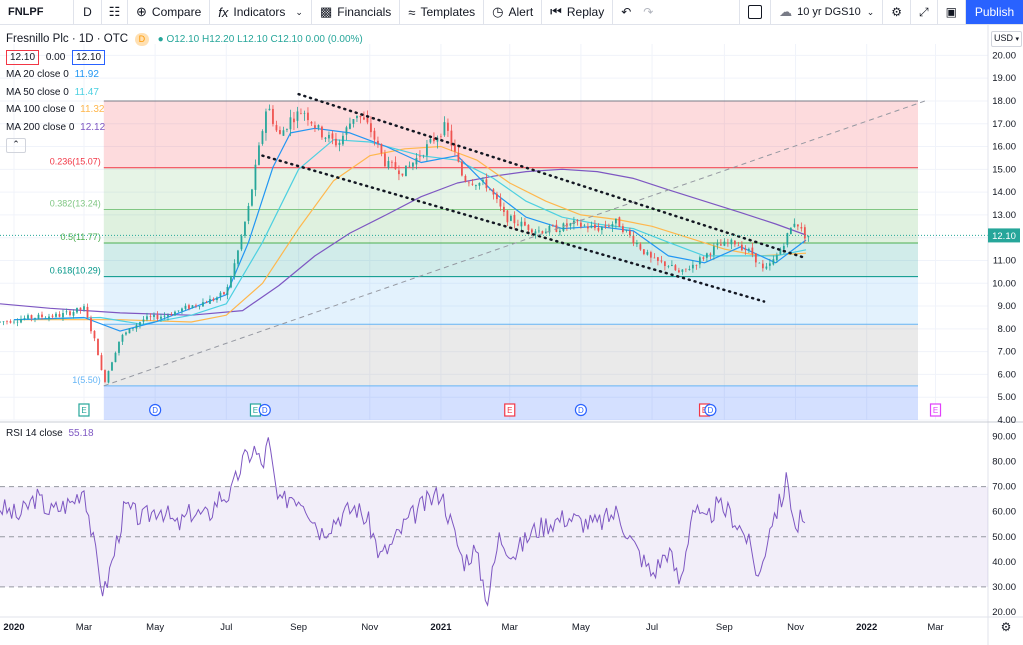 This screenshot has width=1023, height=645. I want to click on layout-button, so click(755, 12).